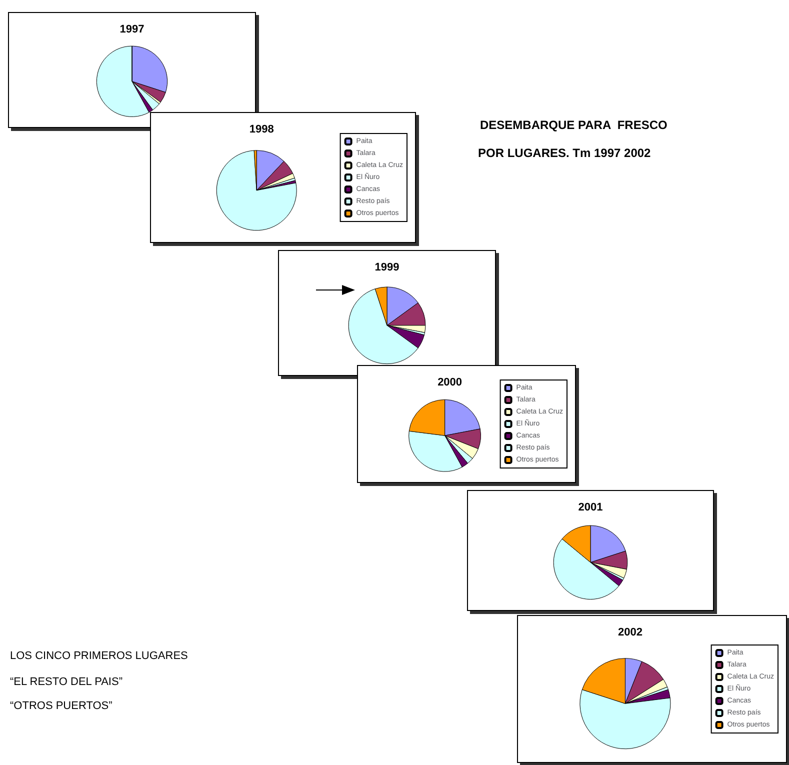  Describe the element at coordinates (66, 682) in the screenshot. I see `text: “EL RESTO DEL PAIS”` at that location.